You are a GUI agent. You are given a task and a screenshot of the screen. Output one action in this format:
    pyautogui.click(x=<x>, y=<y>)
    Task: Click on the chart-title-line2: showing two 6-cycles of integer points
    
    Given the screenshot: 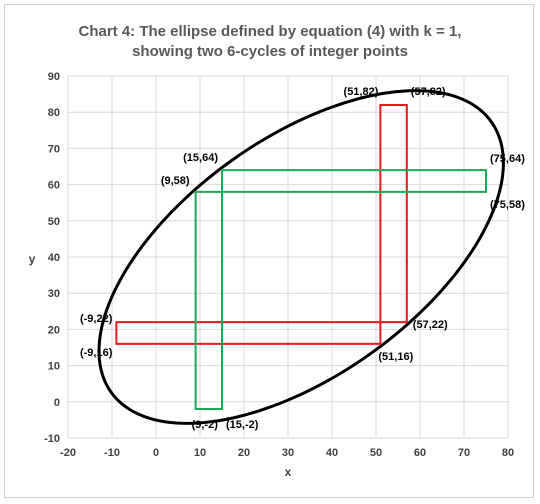 What is the action you would take?
    pyautogui.click(x=270, y=51)
    